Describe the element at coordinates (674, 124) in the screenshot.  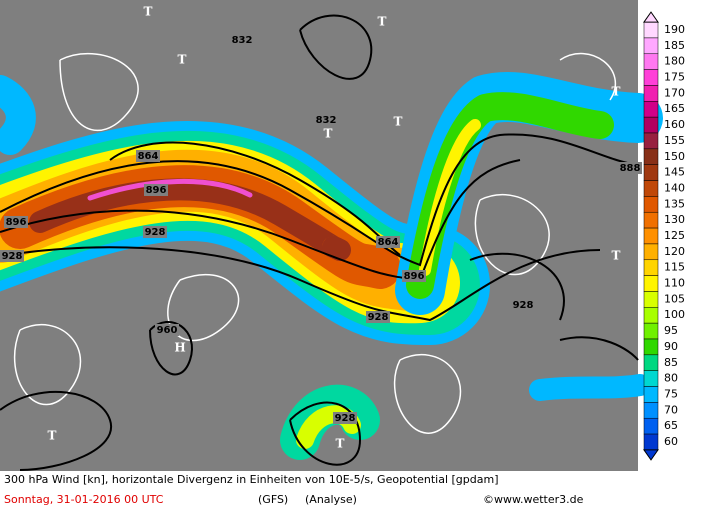
I see `colorbar-label: 160` at that location.